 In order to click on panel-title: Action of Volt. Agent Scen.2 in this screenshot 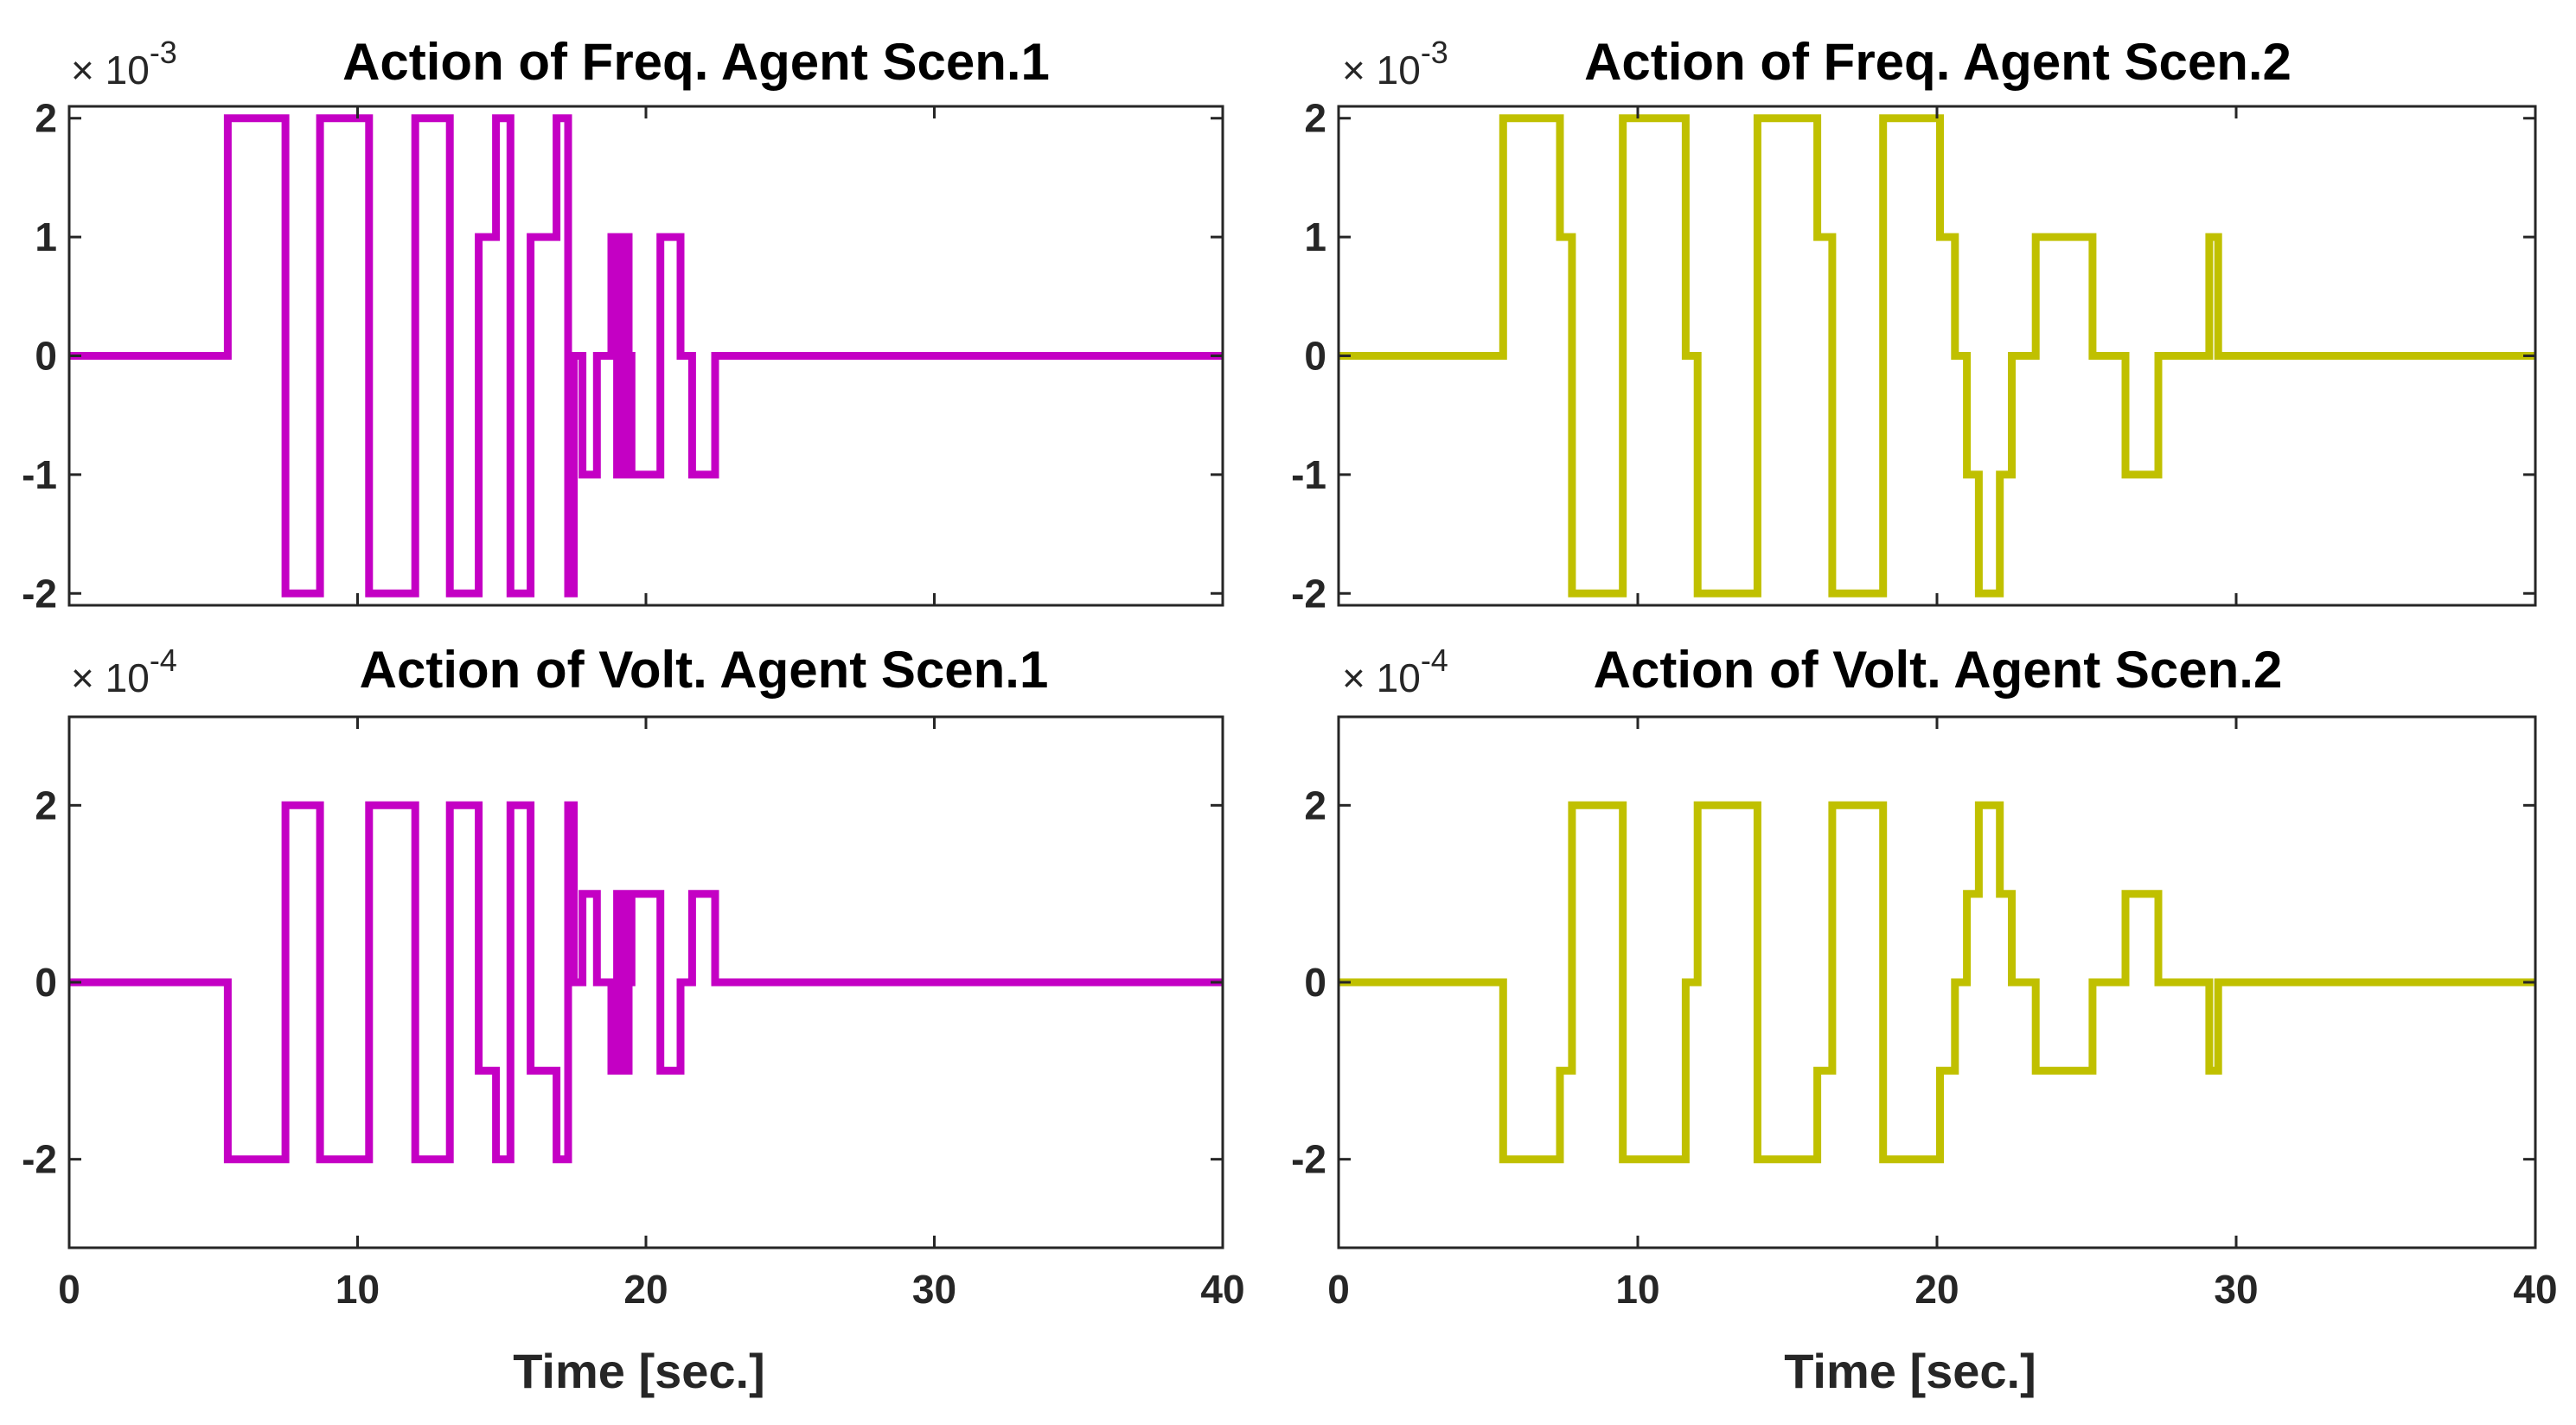, I will do `click(1939, 670)`.